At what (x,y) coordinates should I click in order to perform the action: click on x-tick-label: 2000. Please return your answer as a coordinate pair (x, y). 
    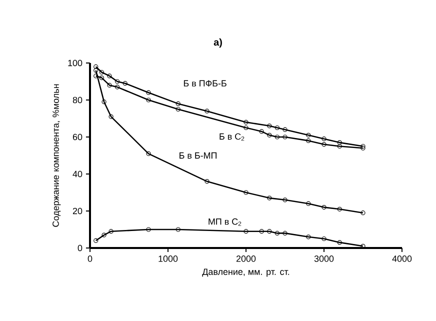
    Looking at the image, I should click on (246, 259).